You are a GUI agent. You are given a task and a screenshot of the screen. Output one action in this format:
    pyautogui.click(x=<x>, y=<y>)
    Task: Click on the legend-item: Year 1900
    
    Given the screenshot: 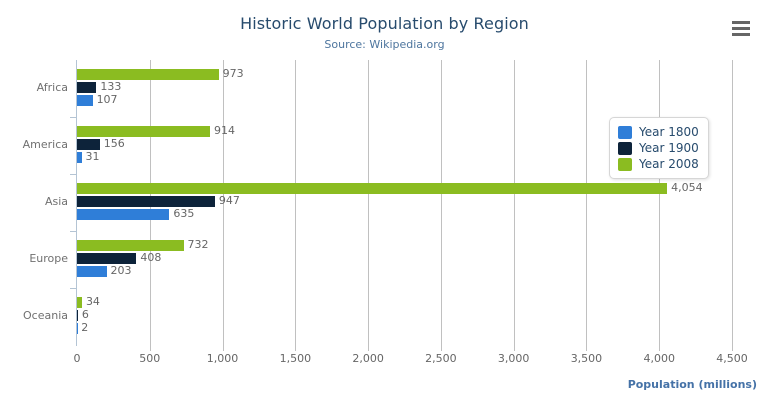 What is the action you would take?
    pyautogui.click(x=658, y=148)
    